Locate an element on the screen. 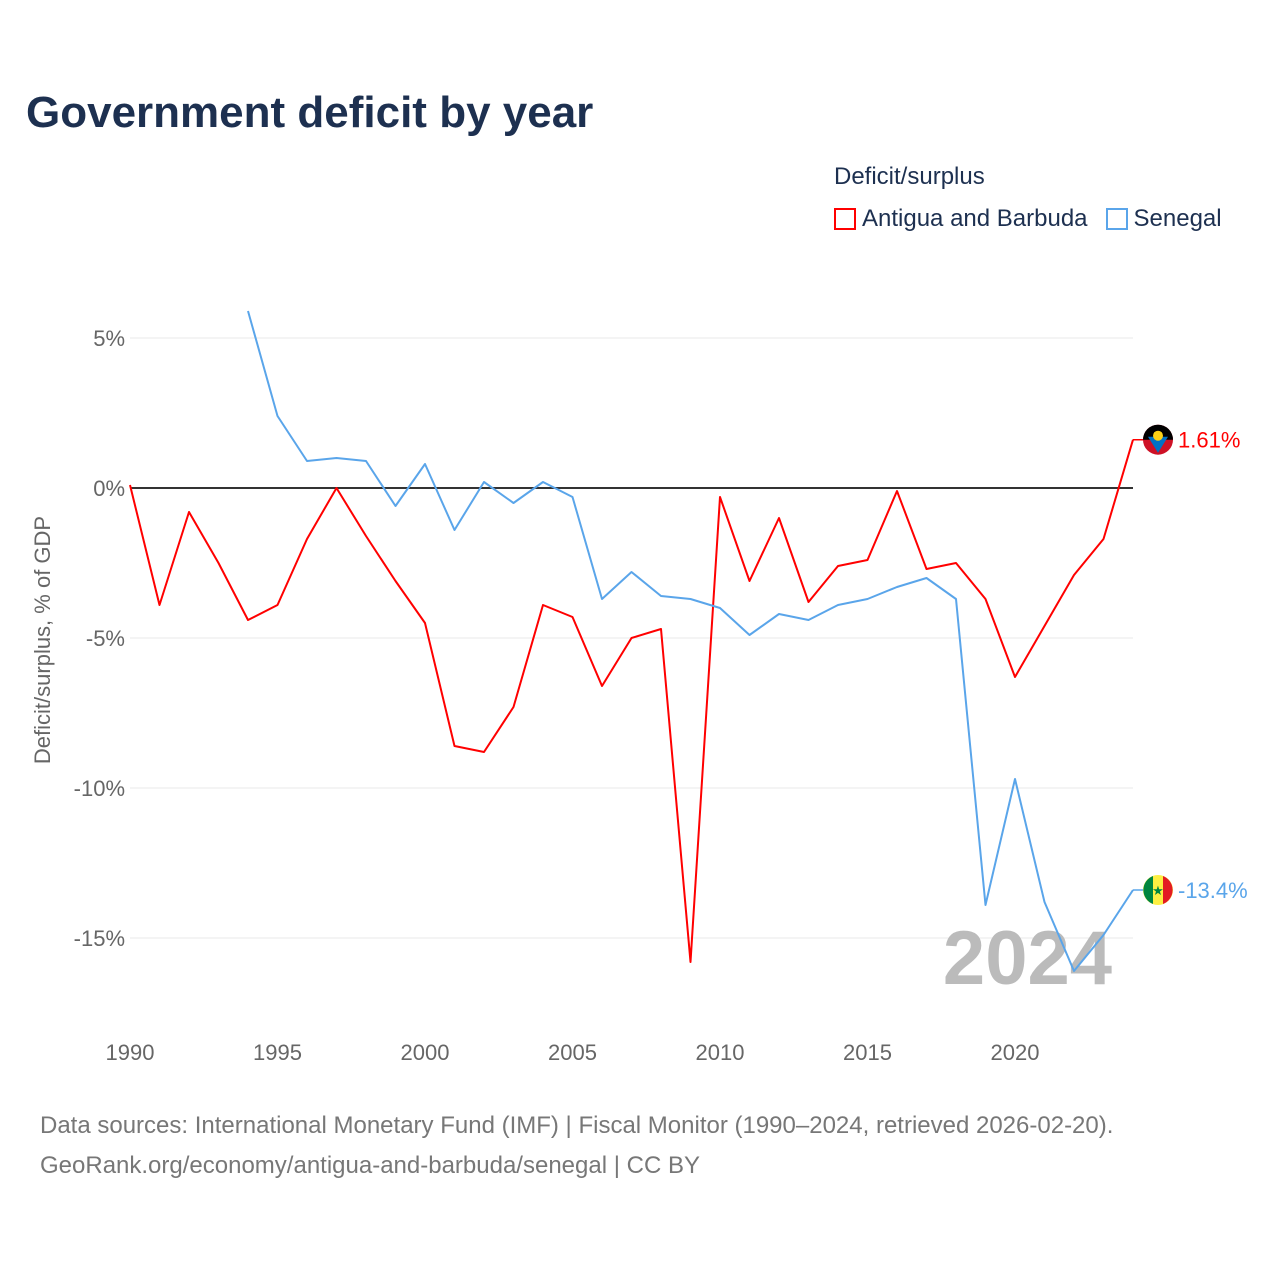 This screenshot has height=1280, width=1280. legend-swatch-senegal is located at coordinates (1116, 219).